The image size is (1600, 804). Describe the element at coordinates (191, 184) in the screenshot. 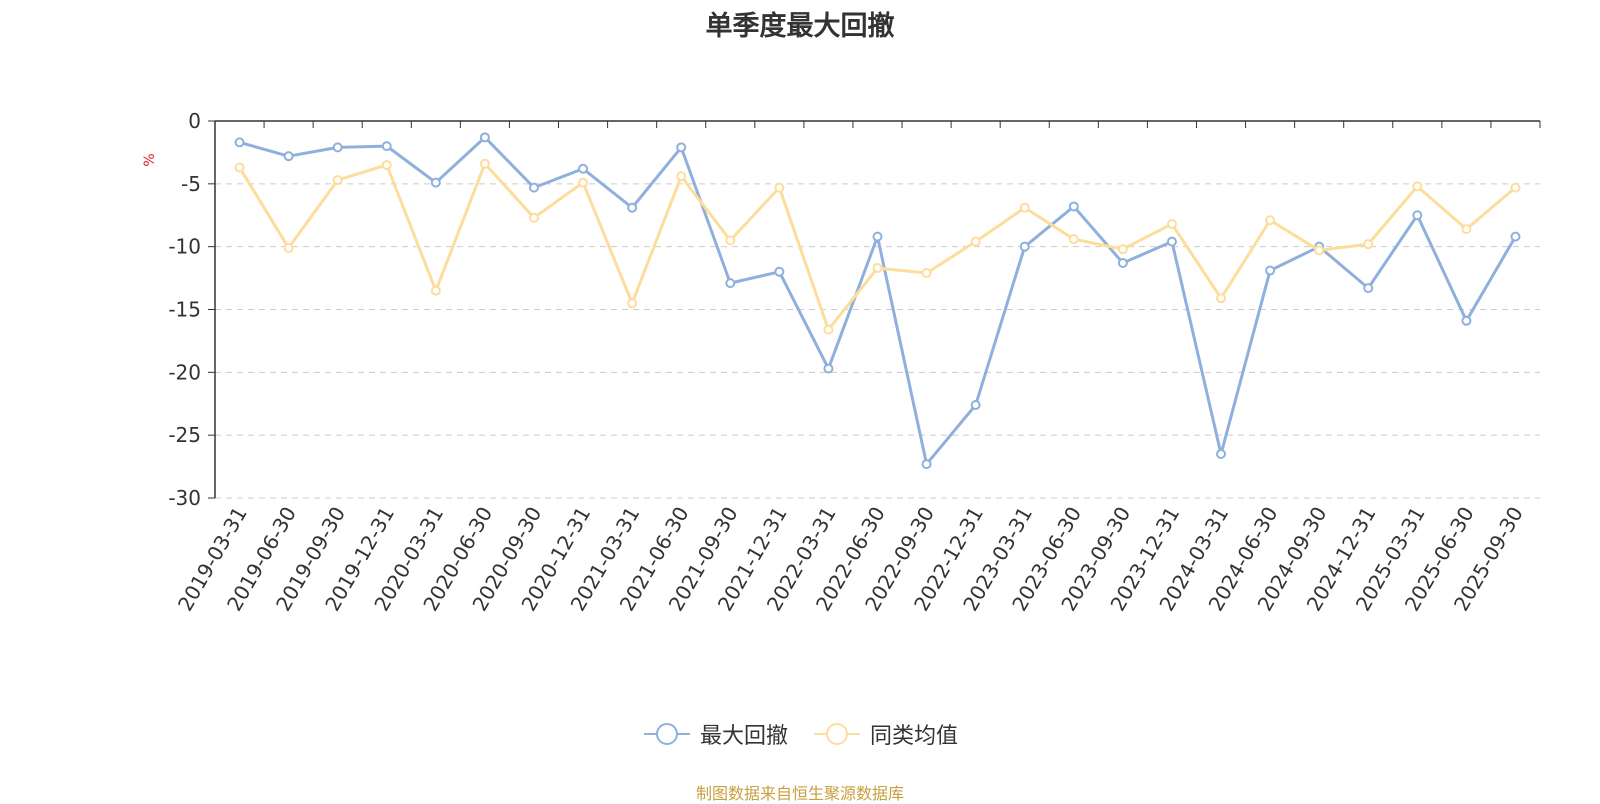

I see `y-tick-label: -5` at that location.